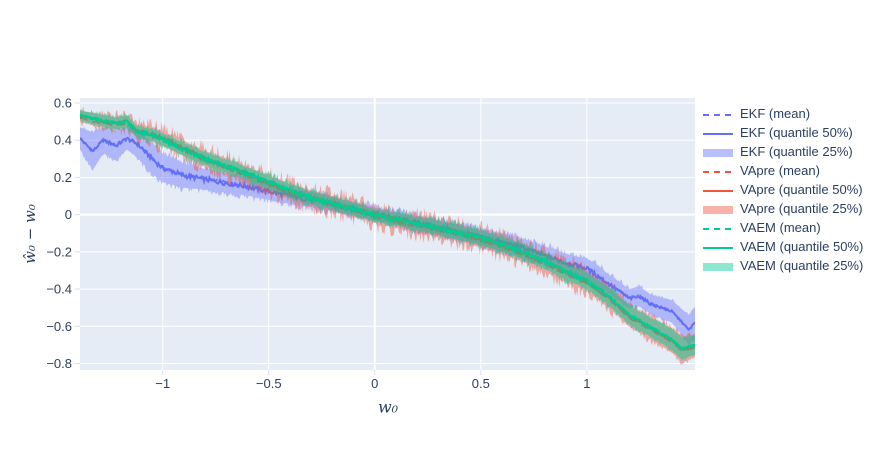 The image size is (895, 450). I want to click on x-tick-label: 0.5, so click(481, 383).